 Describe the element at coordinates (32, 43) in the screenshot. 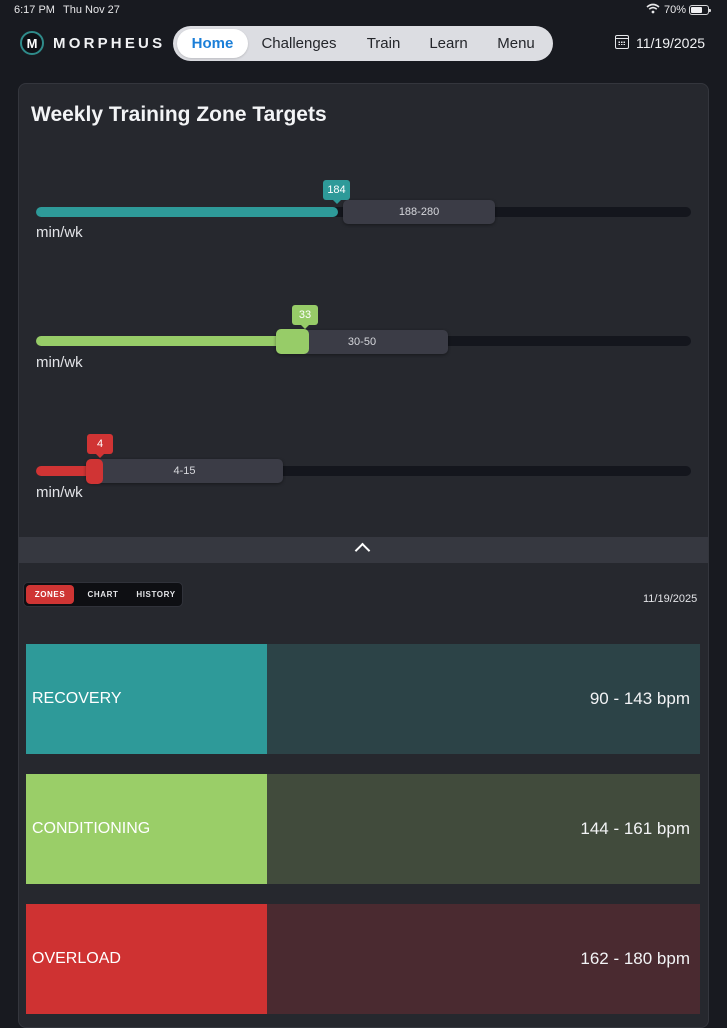

I see `logo-icon: M` at that location.